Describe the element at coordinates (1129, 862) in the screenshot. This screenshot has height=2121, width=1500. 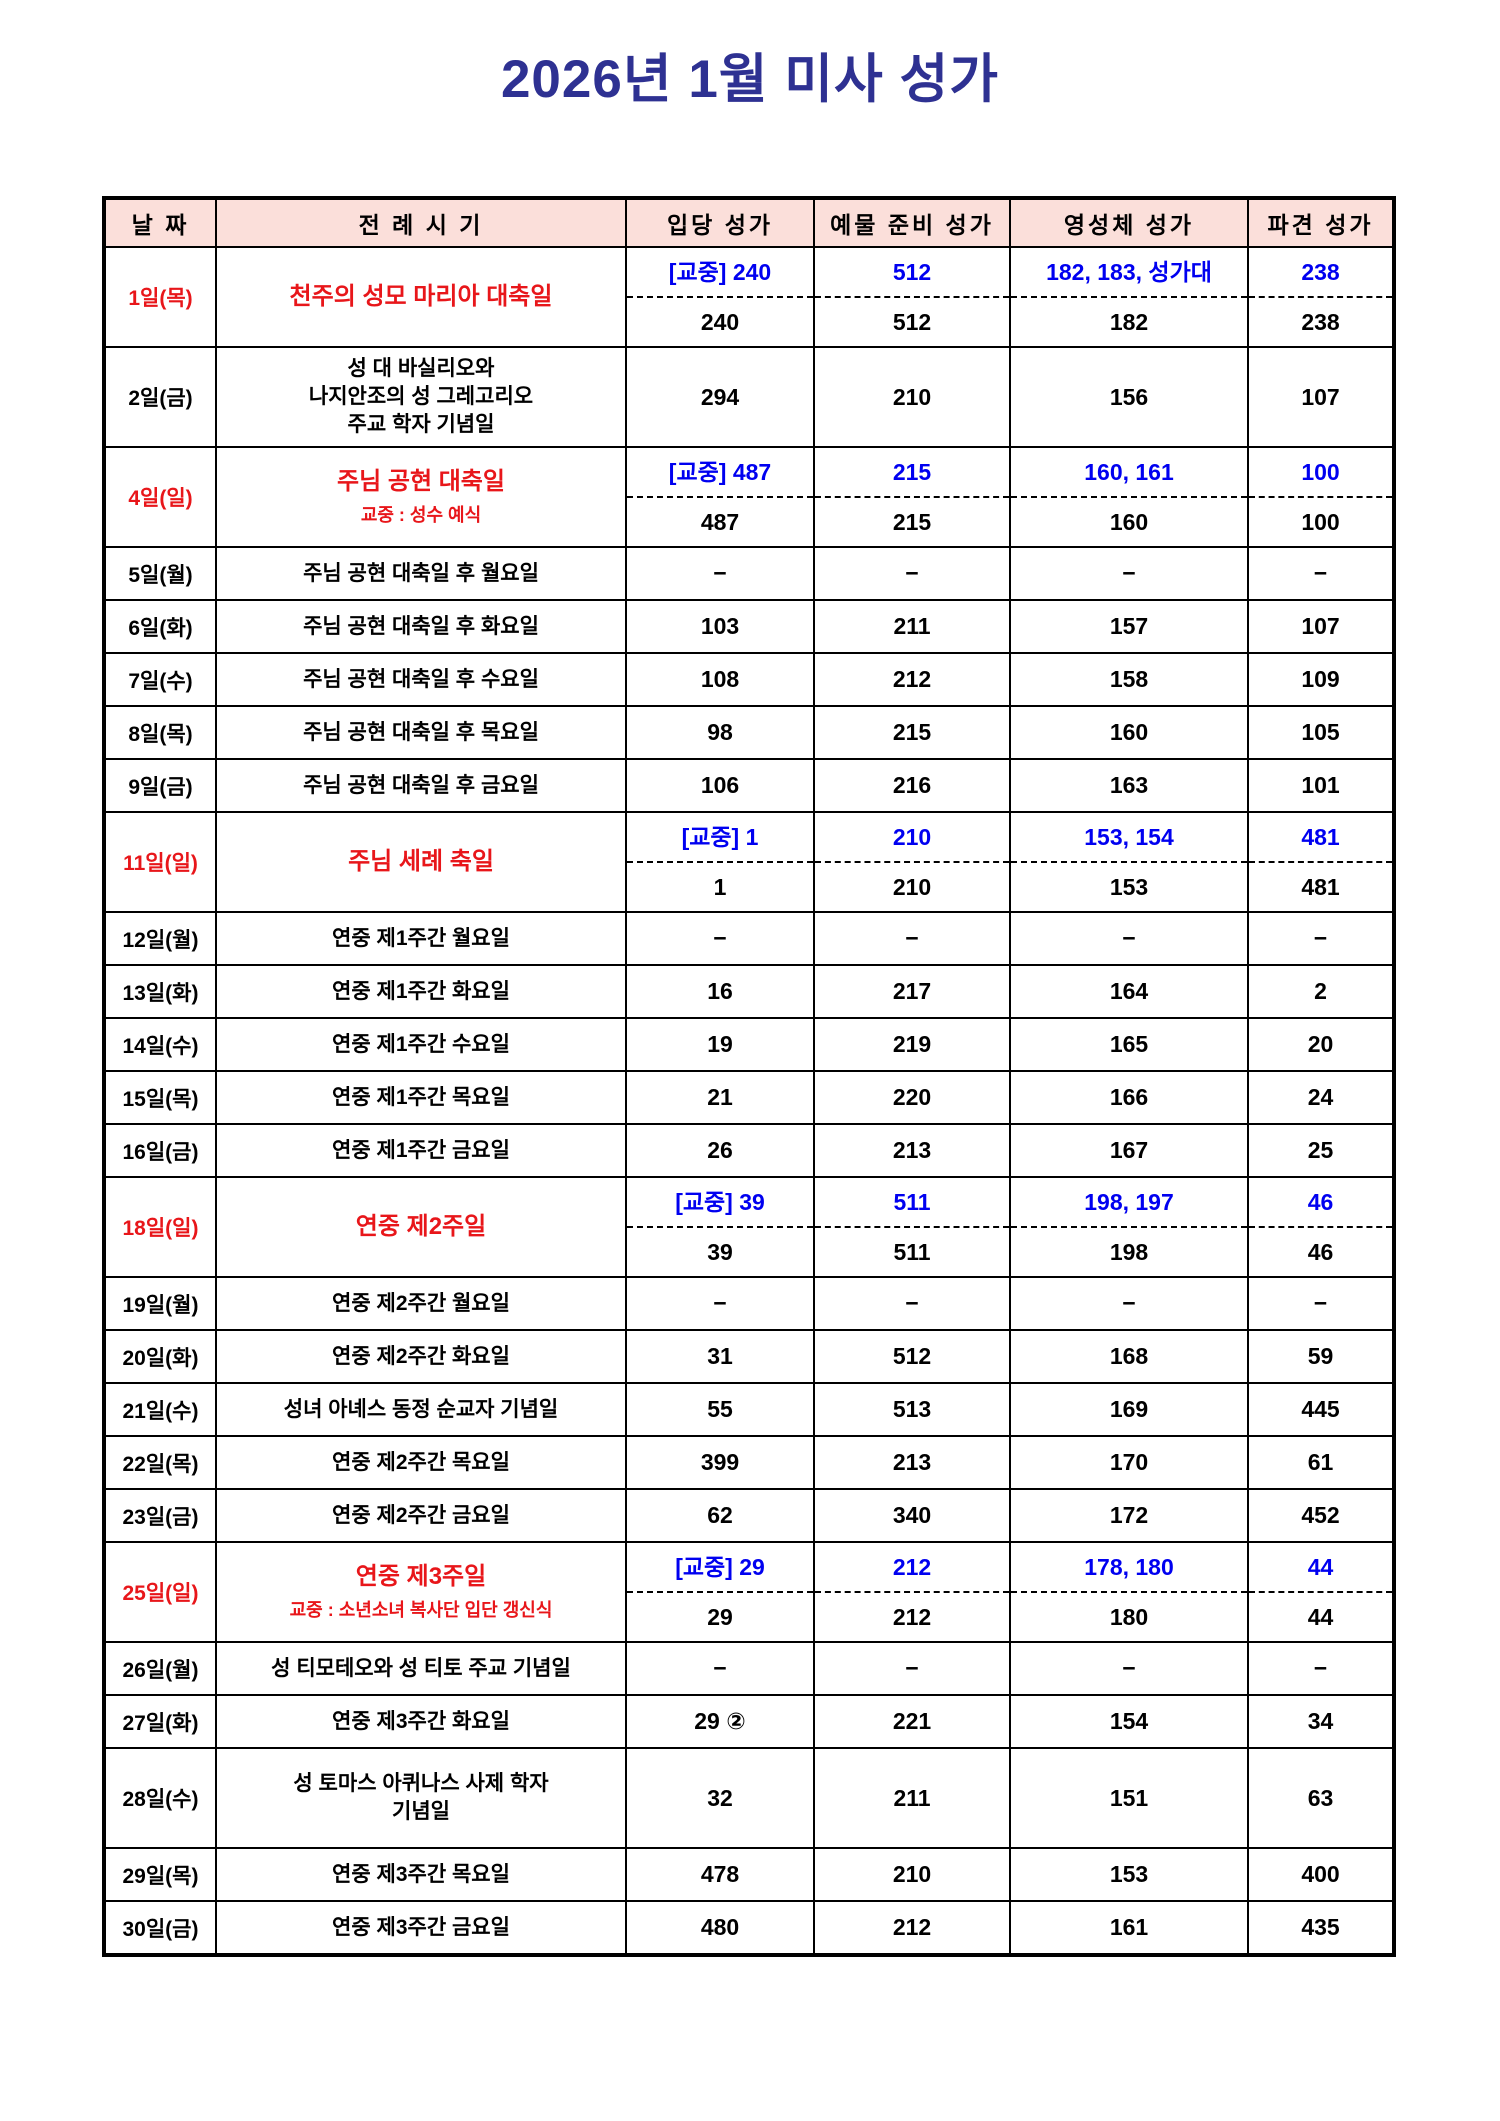
I see `cell-communion-hymn: 153, 154 153` at that location.